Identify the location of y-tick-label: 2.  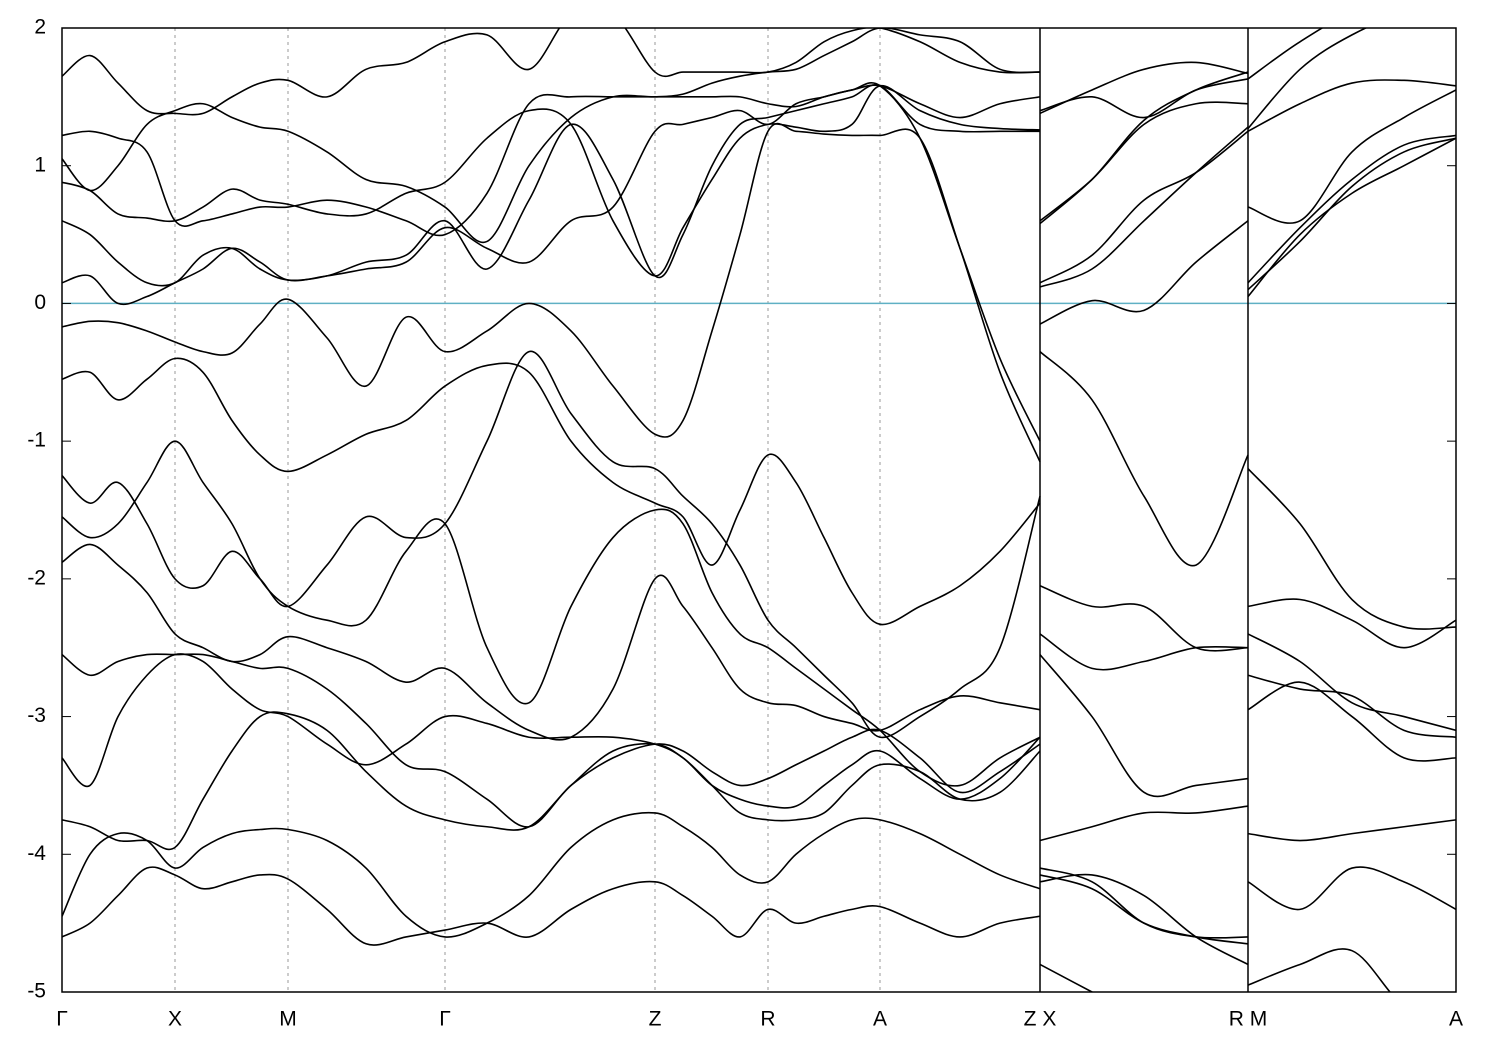
(40, 27).